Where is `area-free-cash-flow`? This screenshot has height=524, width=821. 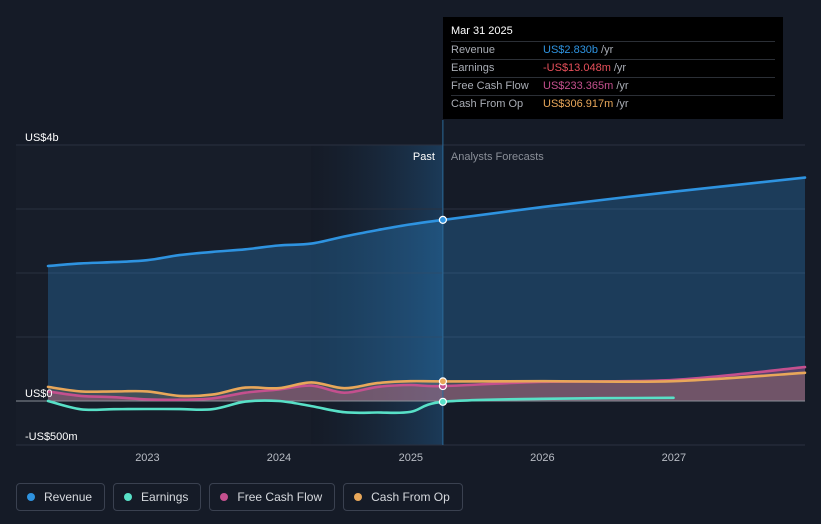
area-free-cash-flow is located at coordinates (426, 384).